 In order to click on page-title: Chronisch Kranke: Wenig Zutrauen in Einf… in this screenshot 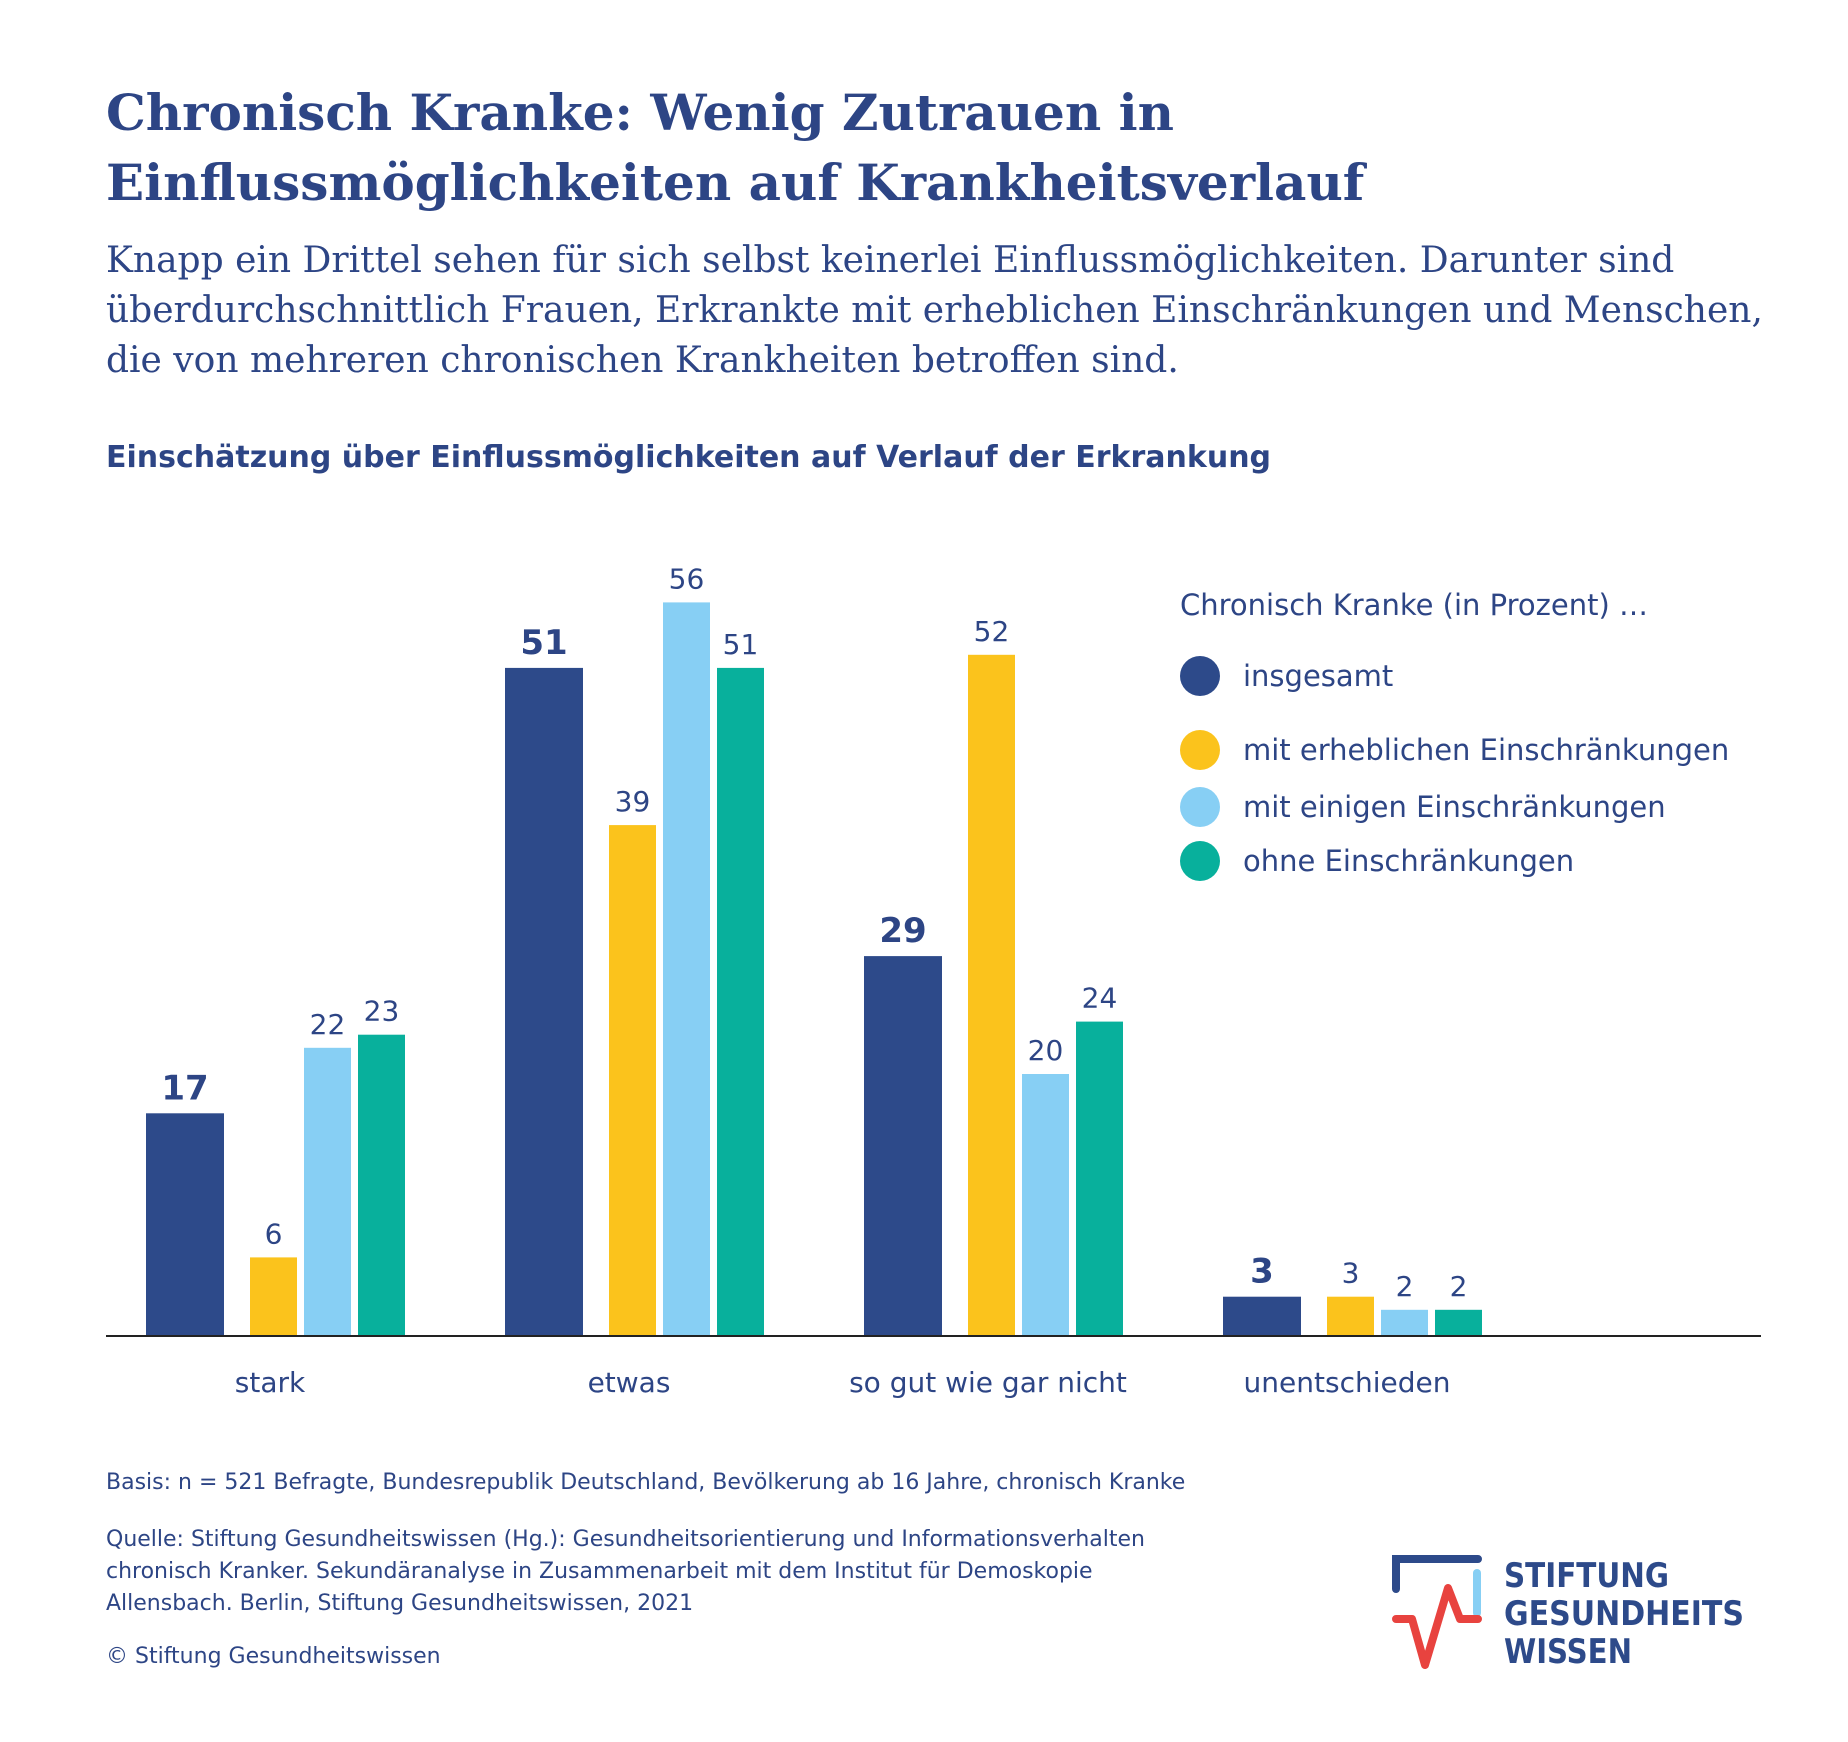, I will do `click(735, 147)`.